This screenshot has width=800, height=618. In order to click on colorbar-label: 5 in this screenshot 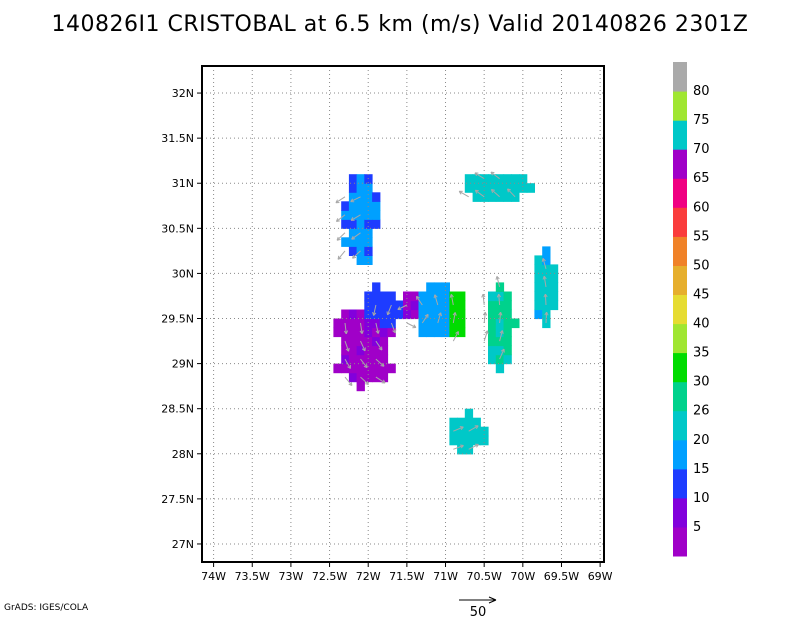, I will do `click(697, 527)`.